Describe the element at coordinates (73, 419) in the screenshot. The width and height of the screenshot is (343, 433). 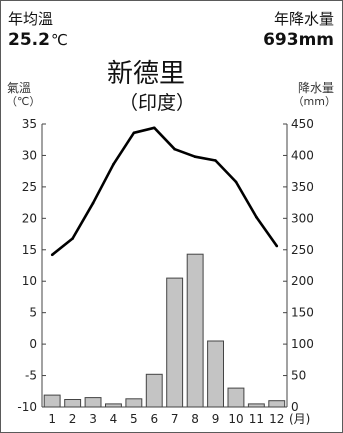
I see `month-label: 2` at that location.